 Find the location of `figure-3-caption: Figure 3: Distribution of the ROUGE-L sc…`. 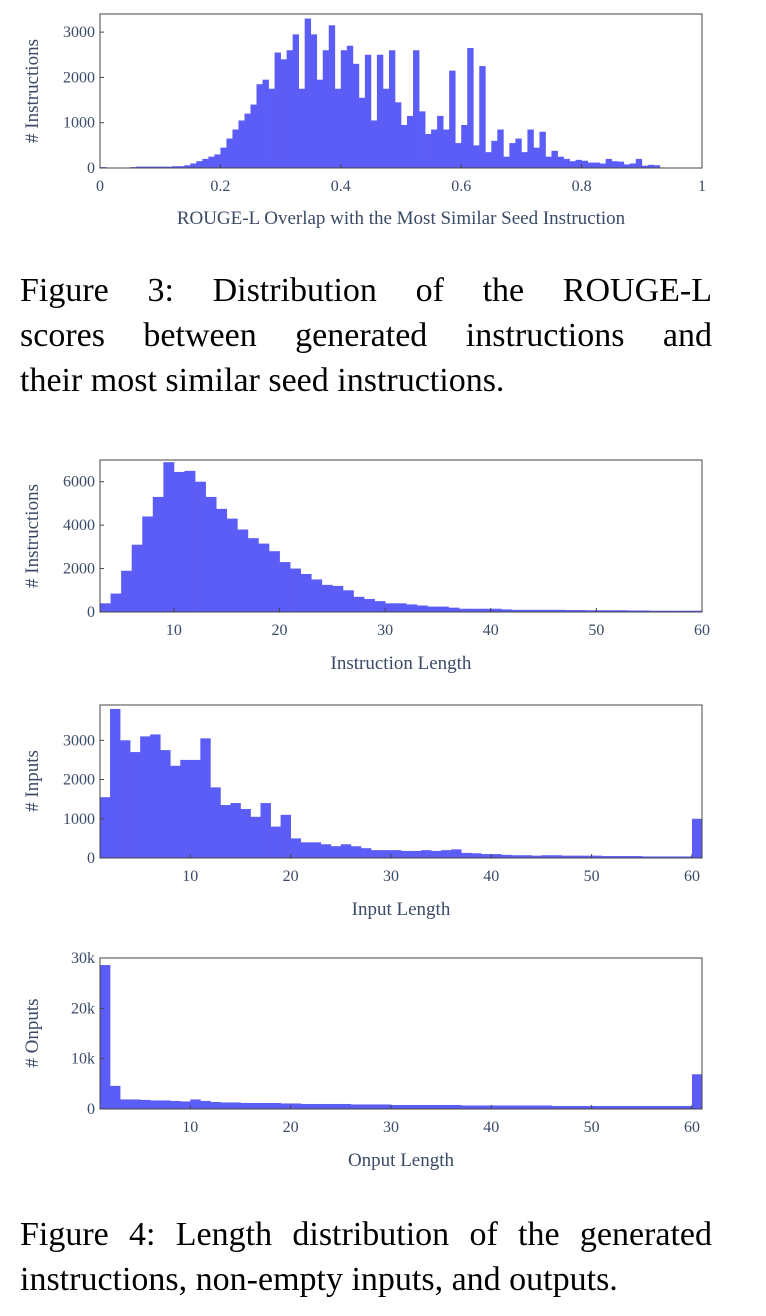

figure-3-caption: Figure 3: Distribution of the ROUGE-L sc… is located at coordinates (366, 335).